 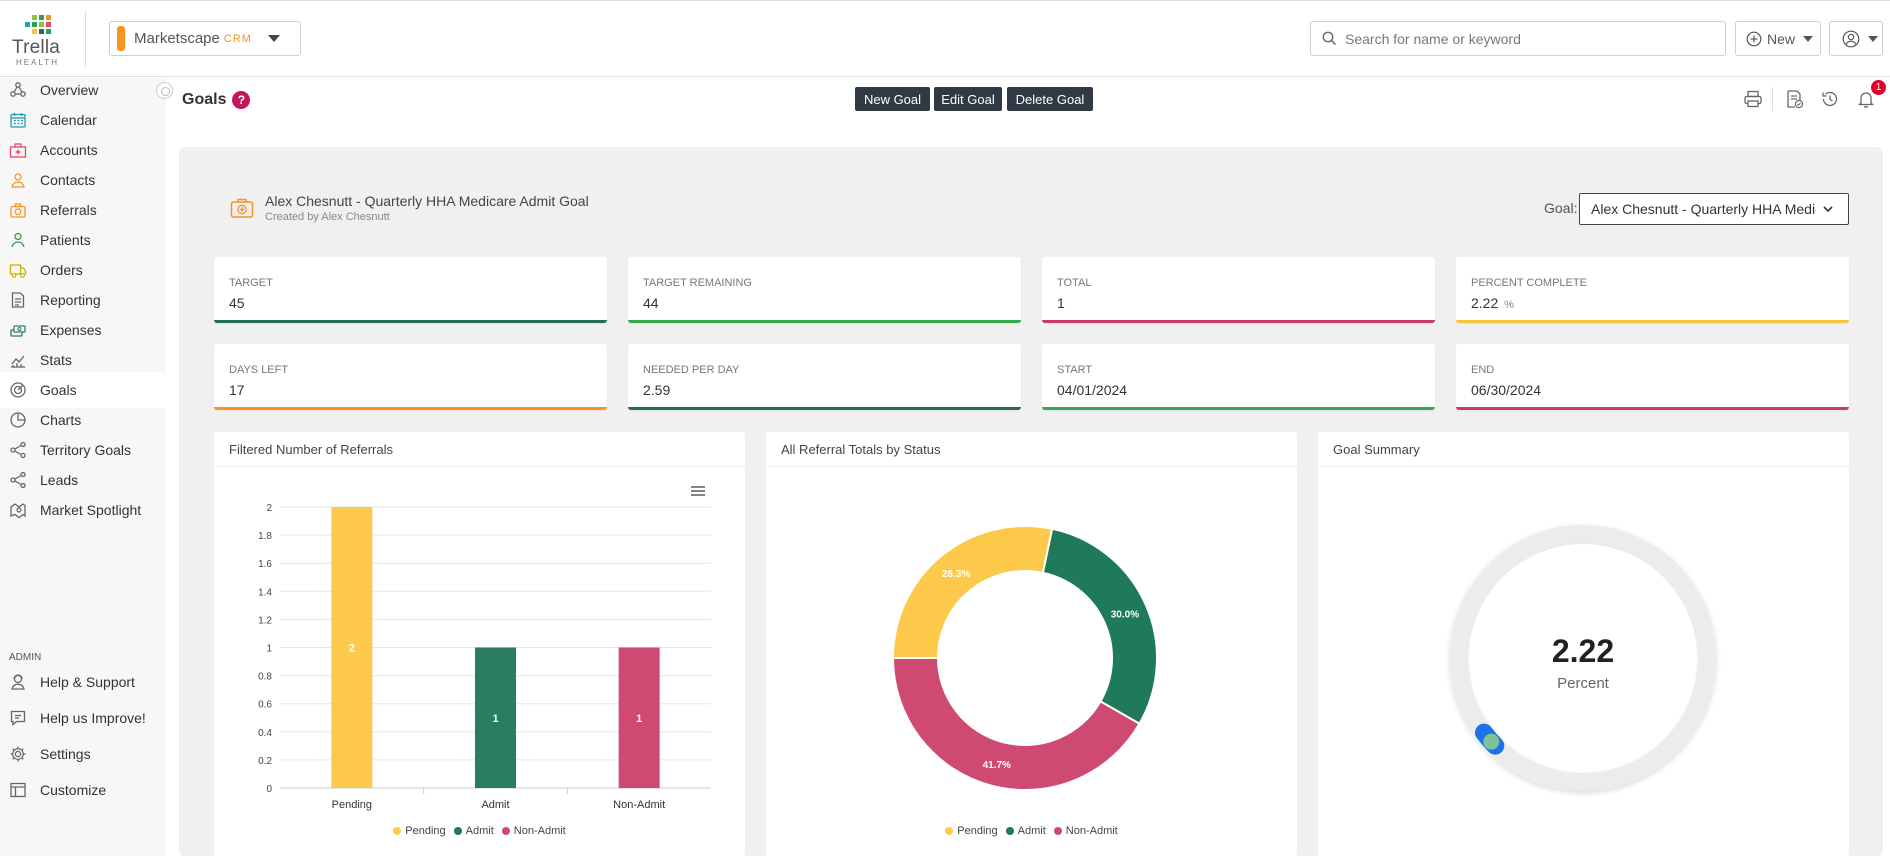 I want to click on sidebar-collapse-button, so click(x=164, y=90).